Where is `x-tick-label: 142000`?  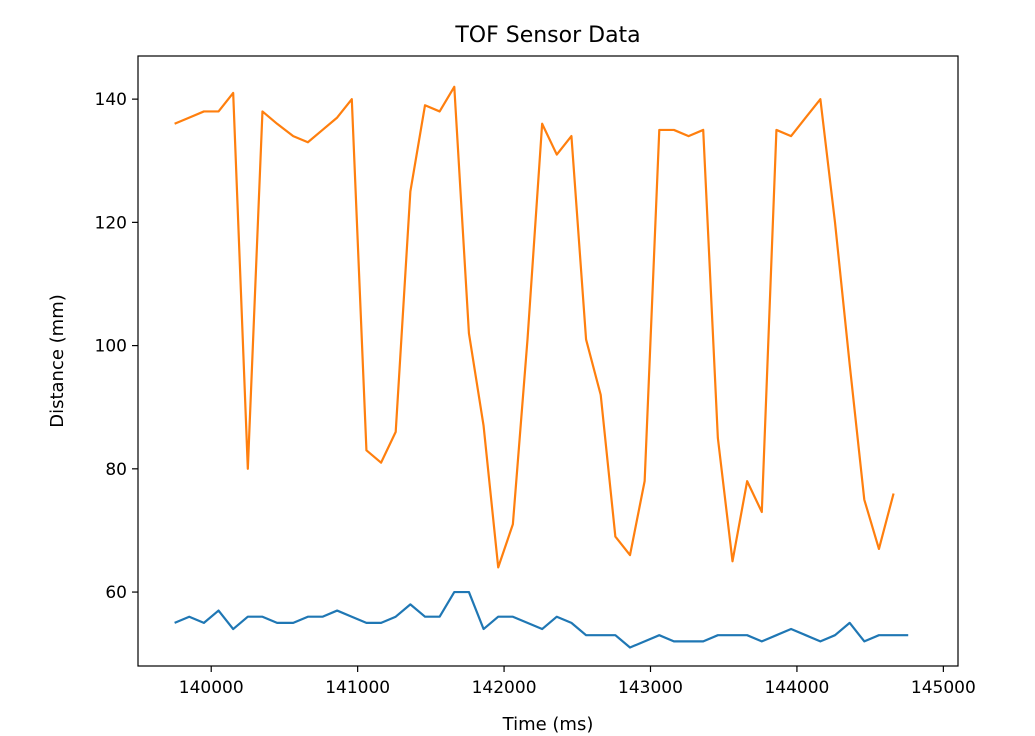 x-tick-label: 142000 is located at coordinates (504, 688).